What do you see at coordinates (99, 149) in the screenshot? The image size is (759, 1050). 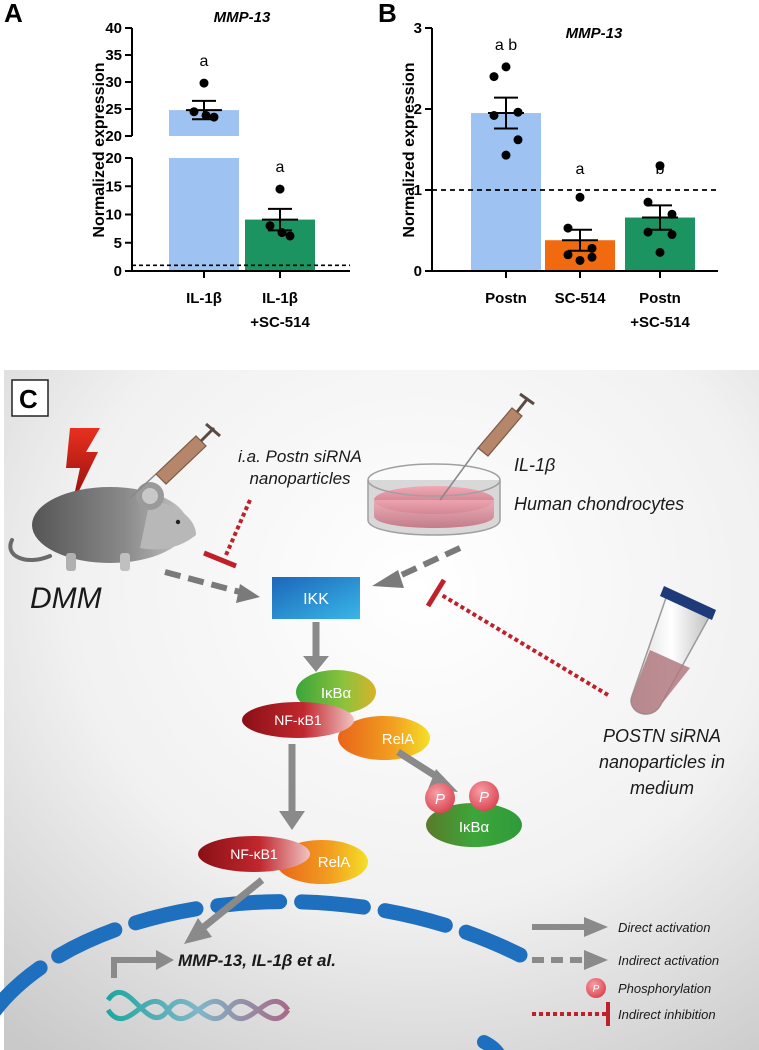 I see `panel-a-y-axis-label: Normalized expression` at bounding box center [99, 149].